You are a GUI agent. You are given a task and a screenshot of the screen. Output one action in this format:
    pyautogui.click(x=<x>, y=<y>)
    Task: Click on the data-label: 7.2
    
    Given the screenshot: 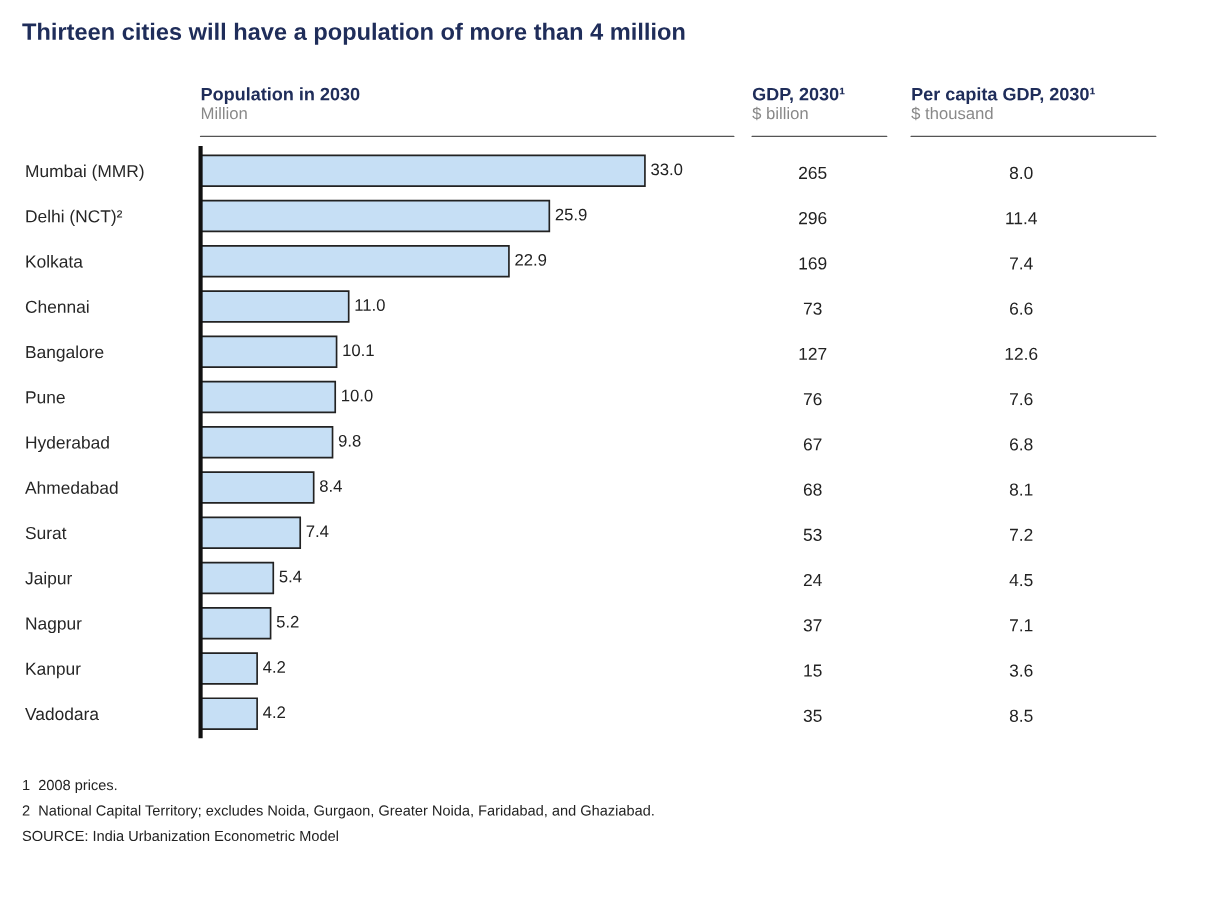 What is the action you would take?
    pyautogui.click(x=1021, y=534)
    